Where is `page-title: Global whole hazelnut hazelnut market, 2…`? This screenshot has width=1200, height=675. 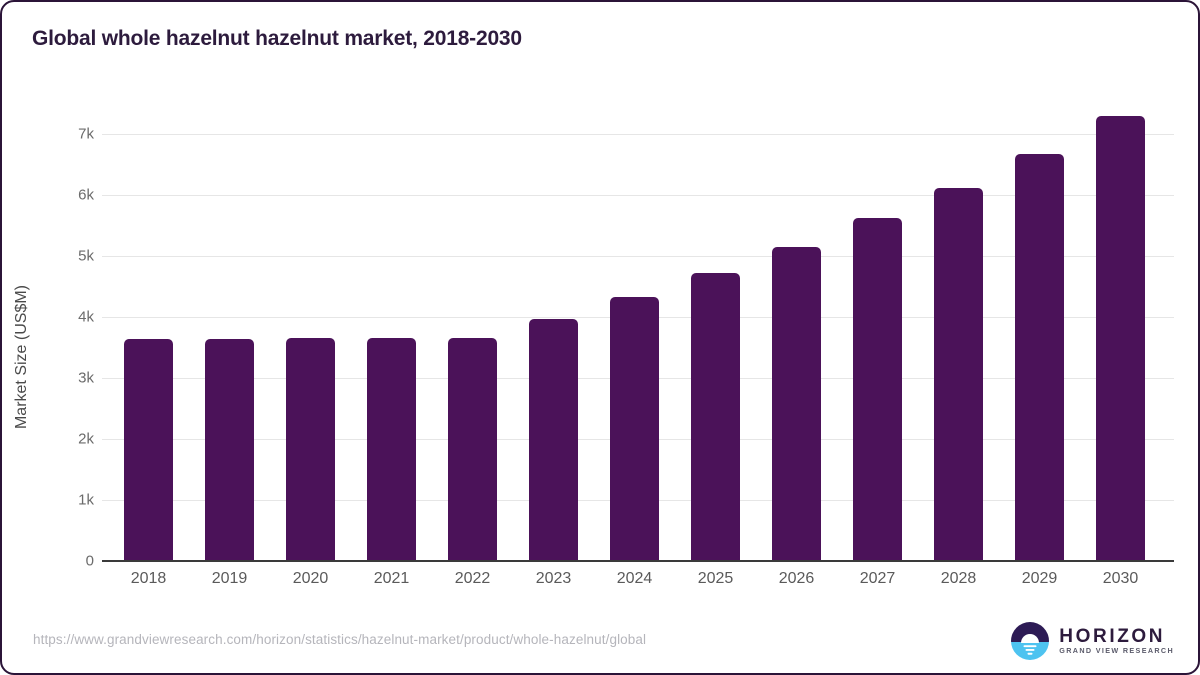
page-title: Global whole hazelnut hazelnut market, 2… is located at coordinates (277, 38).